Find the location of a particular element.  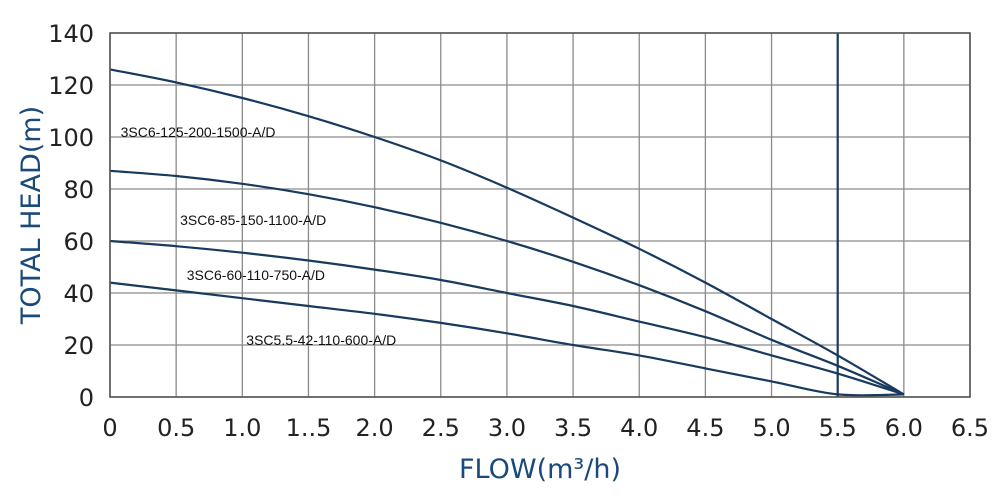

y-tick-label: 0 is located at coordinates (86, 398).